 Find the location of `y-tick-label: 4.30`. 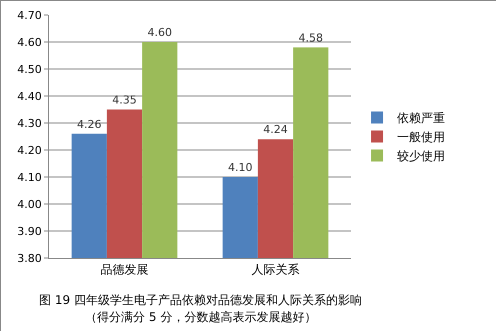

y-tick-label: 4.30 is located at coordinates (29, 123).